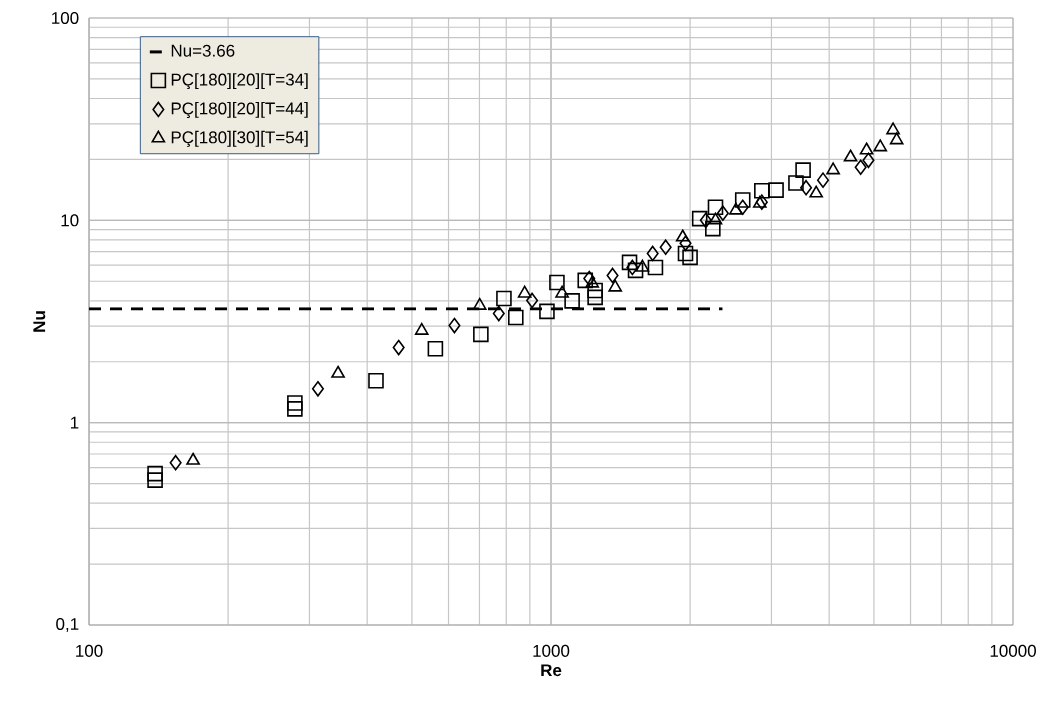 Image resolution: width=1053 pixels, height=711 pixels. Describe the element at coordinates (65, 18) in the screenshot. I see `y-tick-label: 100` at that location.